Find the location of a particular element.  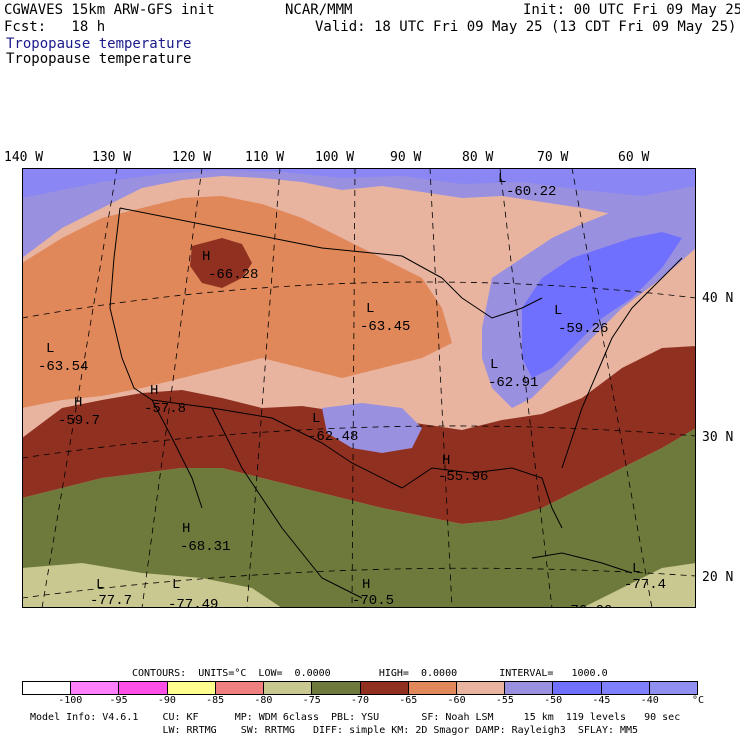

colorbar-label-9: -55 is located at coordinates (504, 700).